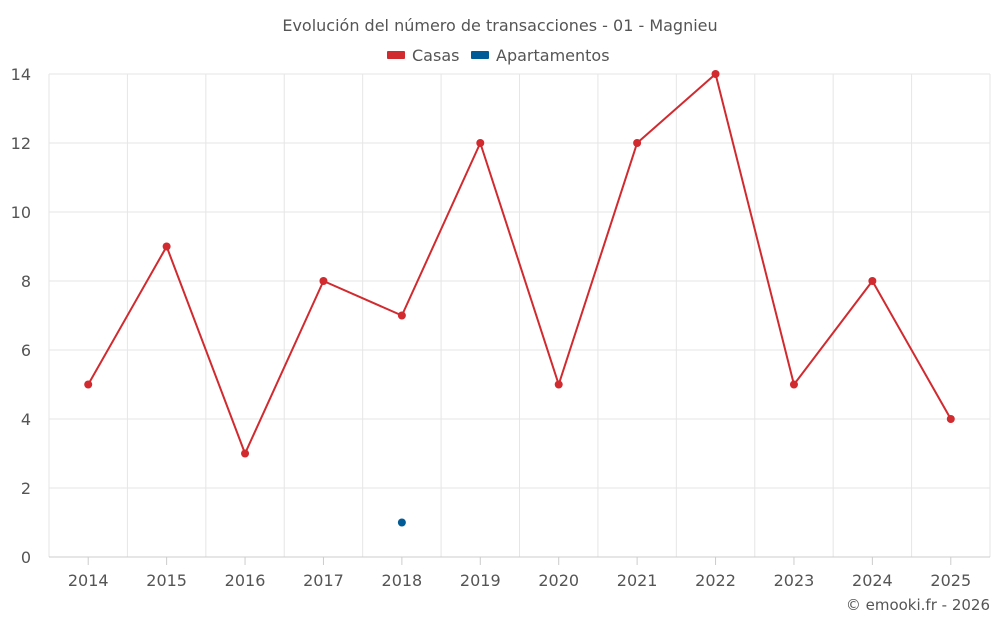 The width and height of the screenshot is (1000, 625). What do you see at coordinates (26, 488) in the screenshot?
I see `y-tick-label-2: 2` at bounding box center [26, 488].